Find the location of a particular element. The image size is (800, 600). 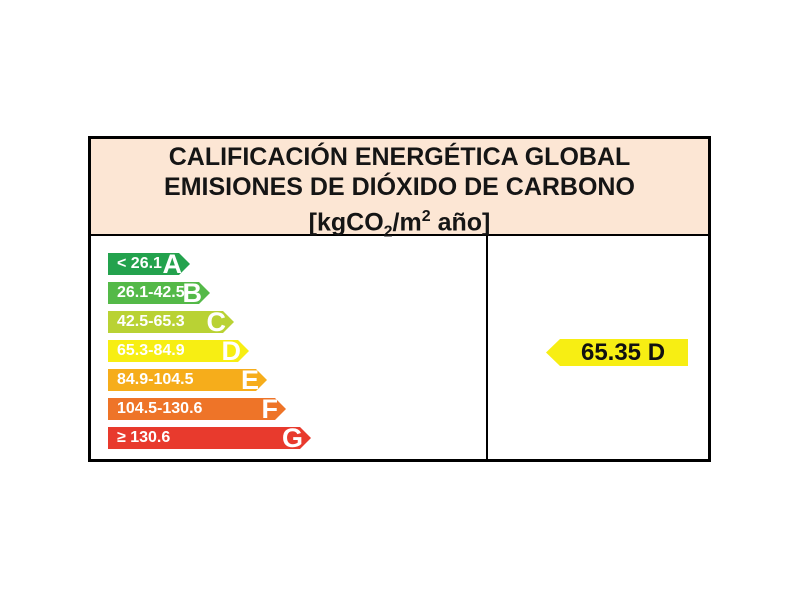

band-range-label: 42.5-65.3 is located at coordinates (151, 321).